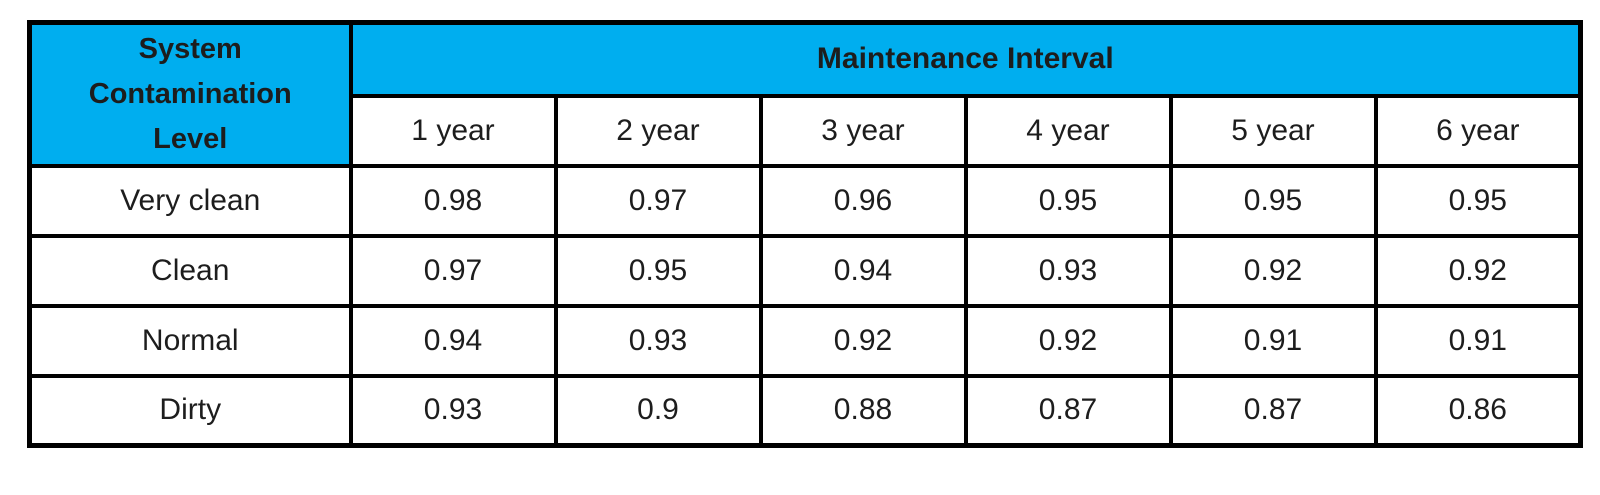 Image resolution: width=1600 pixels, height=495 pixels. I want to click on table-cell: 0.86, so click(1478, 410).